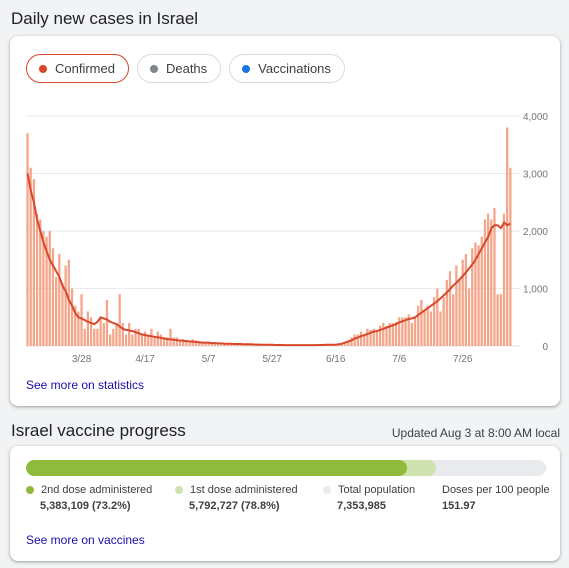 This screenshot has width=569, height=568. I want to click on chip-vaccinations: Vaccinations, so click(287, 68).